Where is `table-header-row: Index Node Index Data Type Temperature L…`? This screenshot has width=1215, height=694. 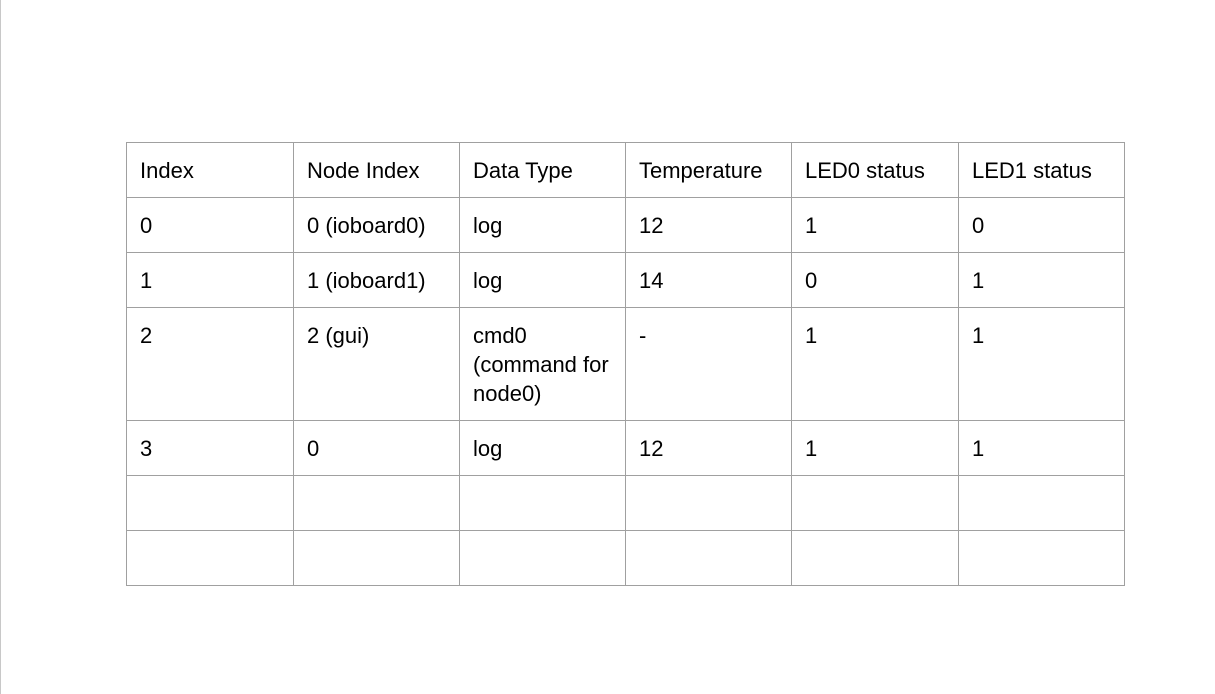 table-header-row: Index Node Index Data Type Temperature L… is located at coordinates (625, 170).